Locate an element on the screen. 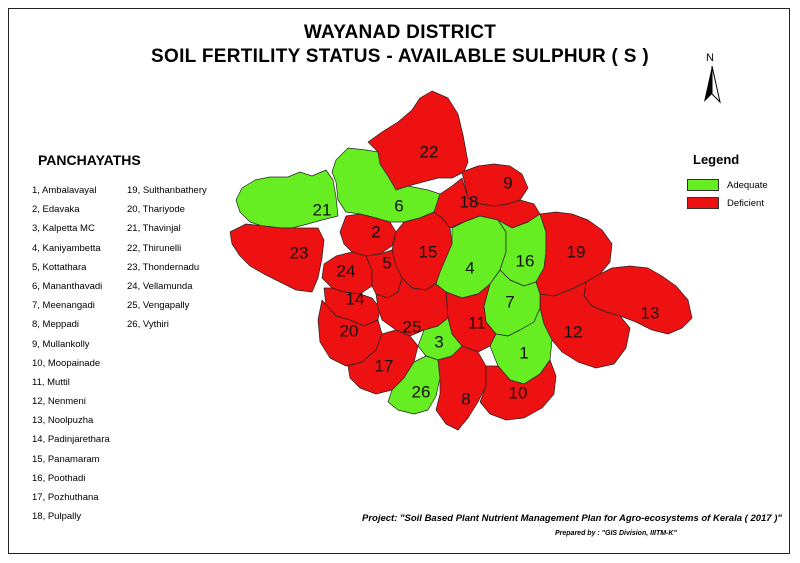 This screenshot has width=800, height=563. panchayath-list-item: 16, Poothadi is located at coordinates (59, 478).